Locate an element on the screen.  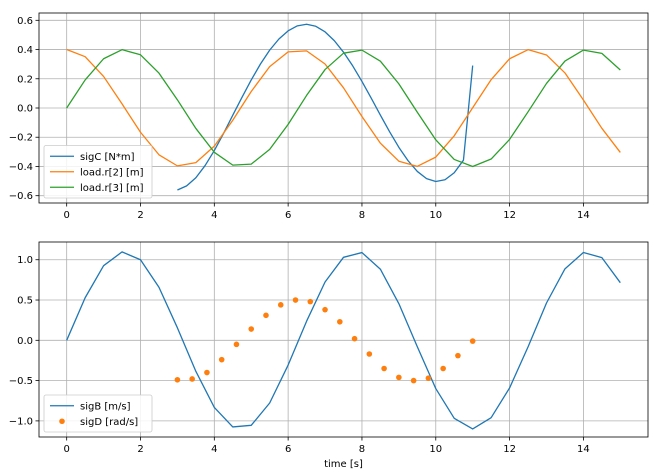
y-tick-label: −0.5 is located at coordinates (21, 381).